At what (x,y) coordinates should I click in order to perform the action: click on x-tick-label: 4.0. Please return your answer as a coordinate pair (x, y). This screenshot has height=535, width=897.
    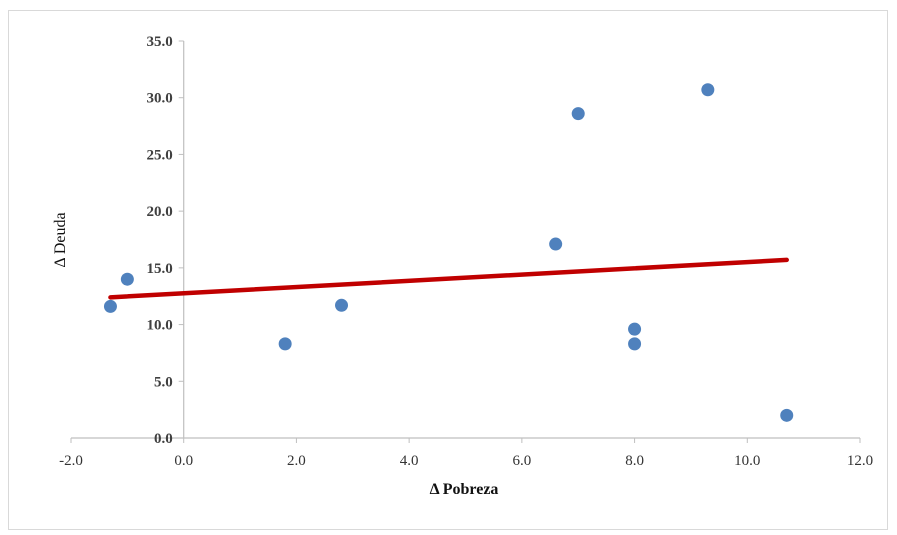
    Looking at the image, I should click on (409, 461).